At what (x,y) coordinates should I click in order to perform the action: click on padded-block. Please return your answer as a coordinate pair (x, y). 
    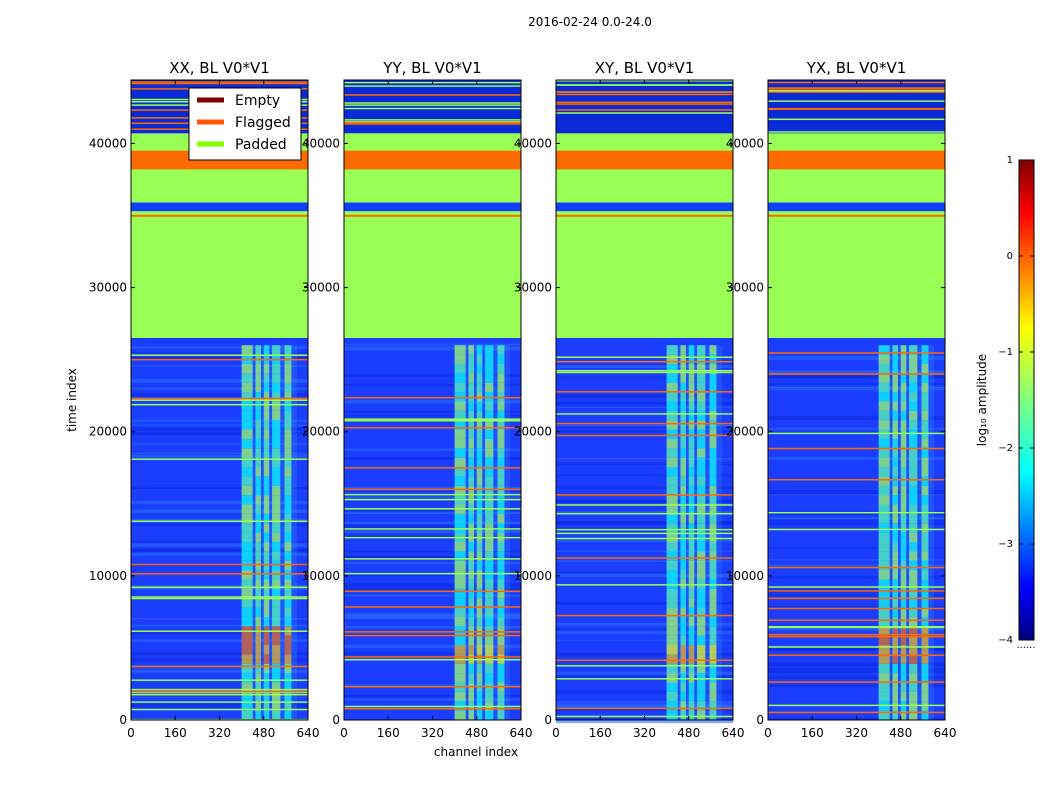
    Looking at the image, I should click on (219, 186).